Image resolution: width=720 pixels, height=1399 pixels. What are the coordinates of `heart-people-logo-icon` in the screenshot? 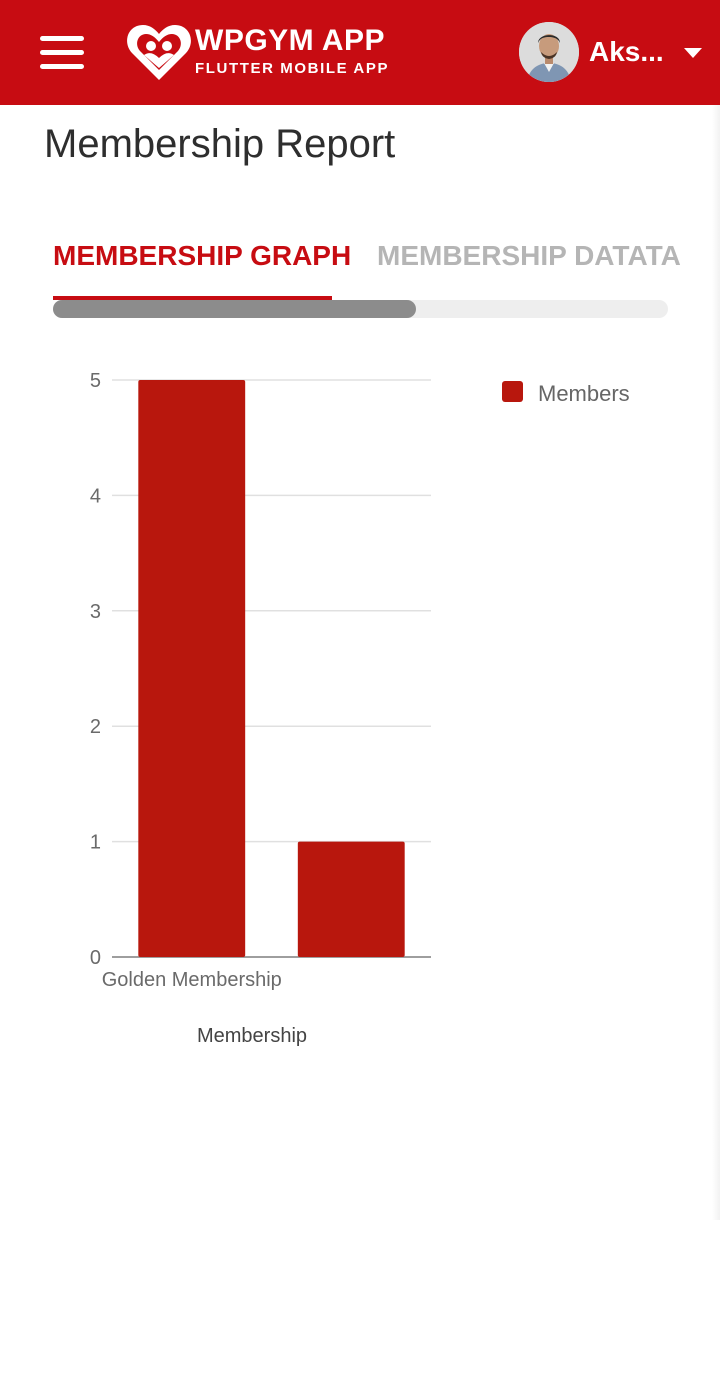 It's located at (159, 52).